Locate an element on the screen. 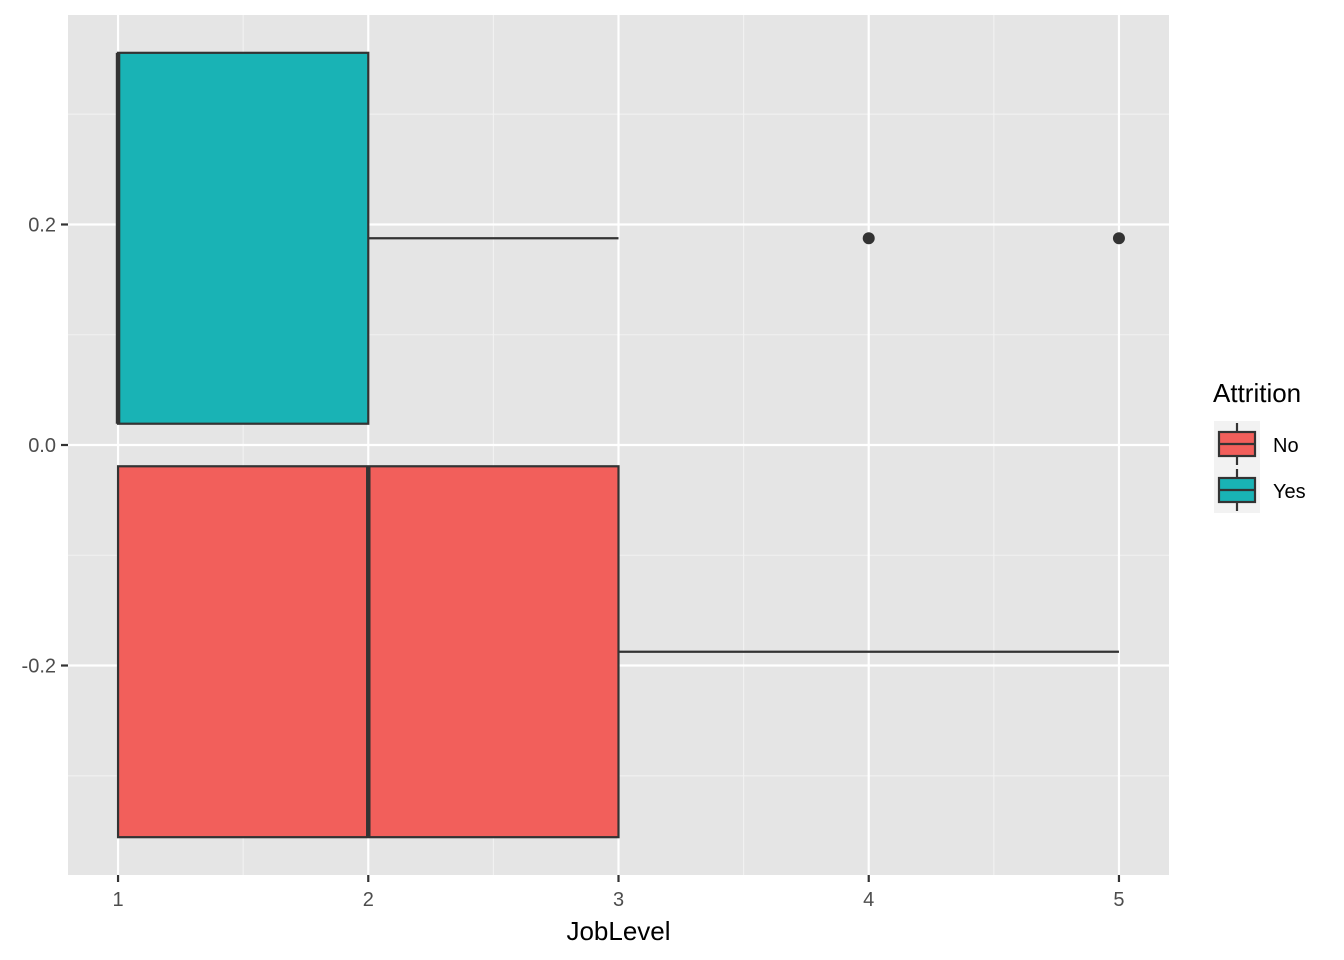  x-tick-label: 5 is located at coordinates (1118, 900).